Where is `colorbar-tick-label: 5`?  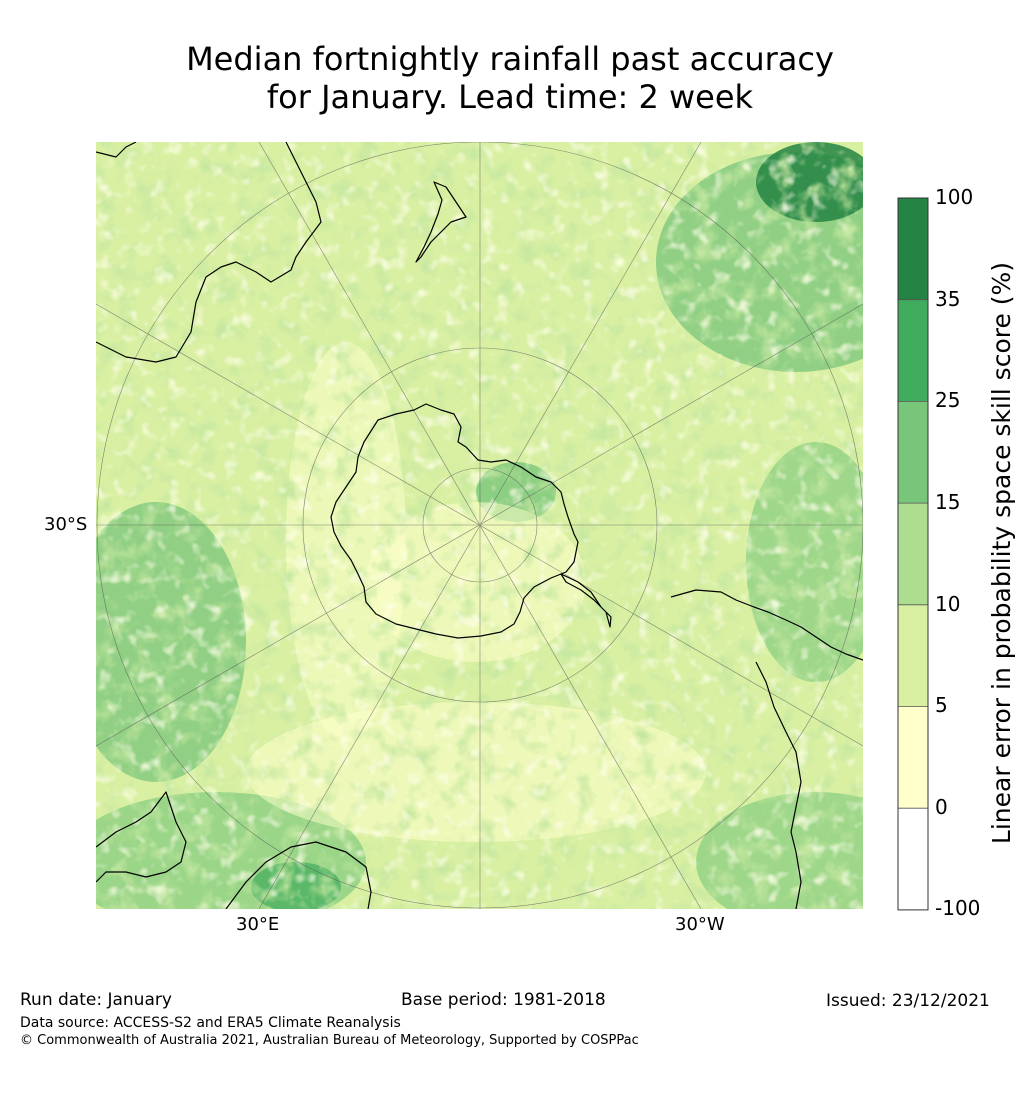 colorbar-tick-label: 5 is located at coordinates (941, 705).